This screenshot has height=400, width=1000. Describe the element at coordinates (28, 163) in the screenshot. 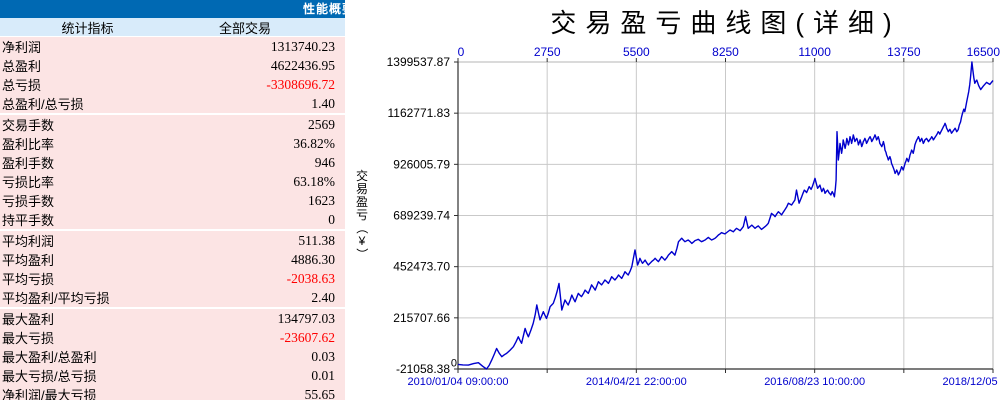

I see `stat-label: 盈利手数` at that location.